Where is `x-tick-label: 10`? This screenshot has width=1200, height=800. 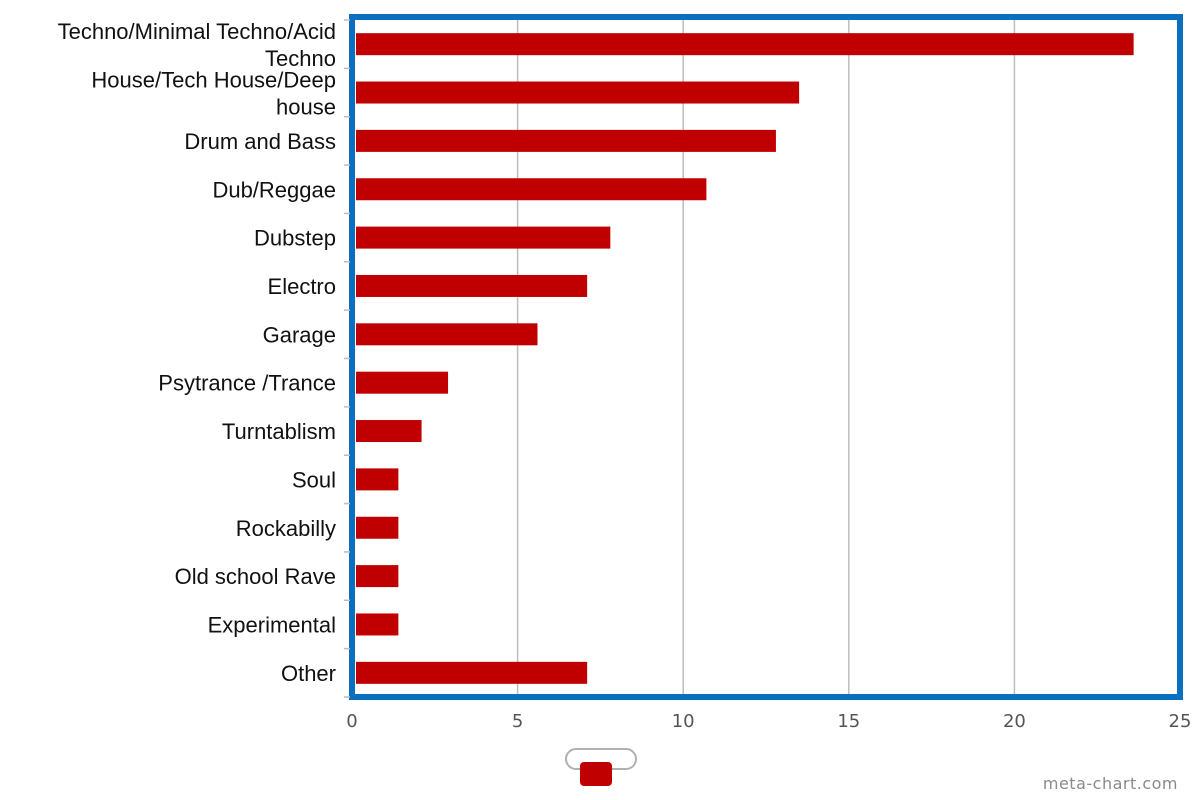
x-tick-label: 10 is located at coordinates (683, 721).